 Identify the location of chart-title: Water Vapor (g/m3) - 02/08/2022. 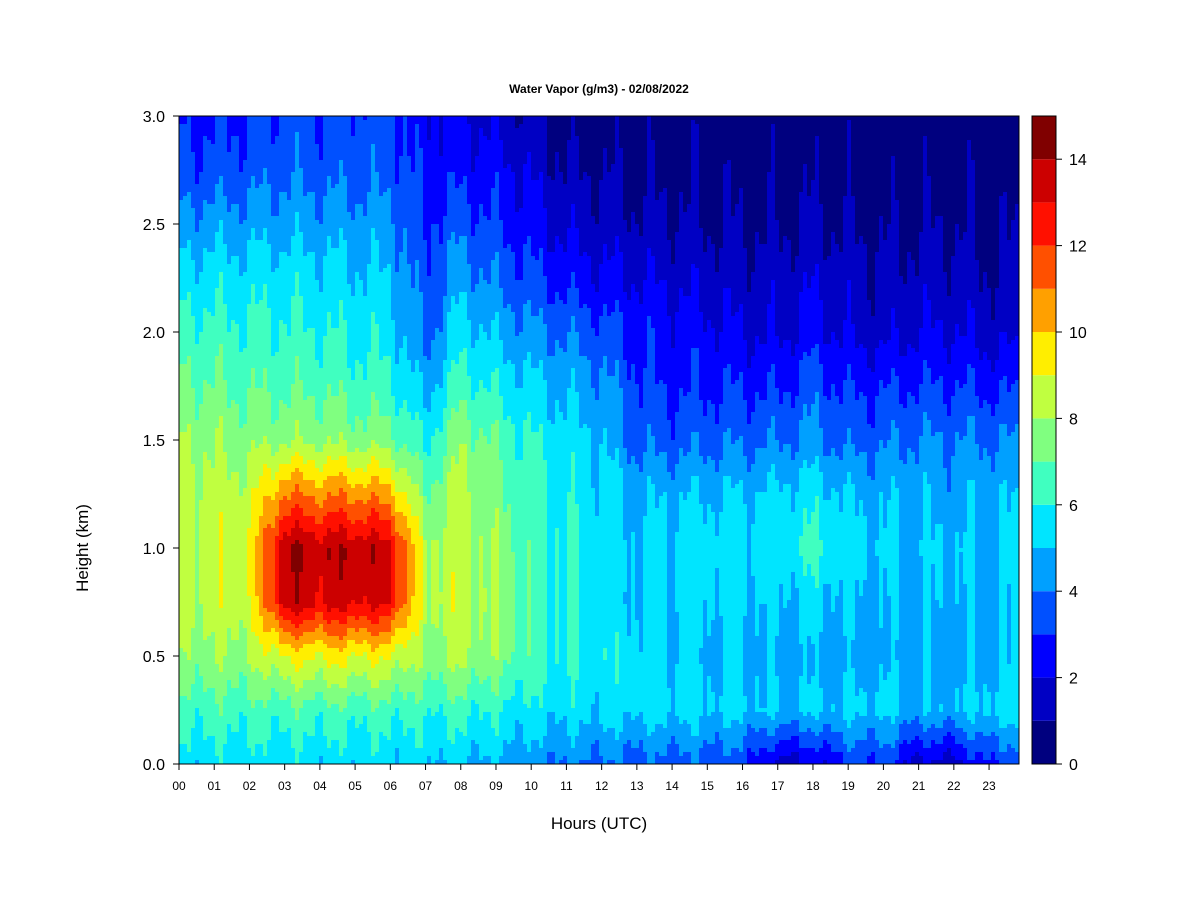
(599, 89).